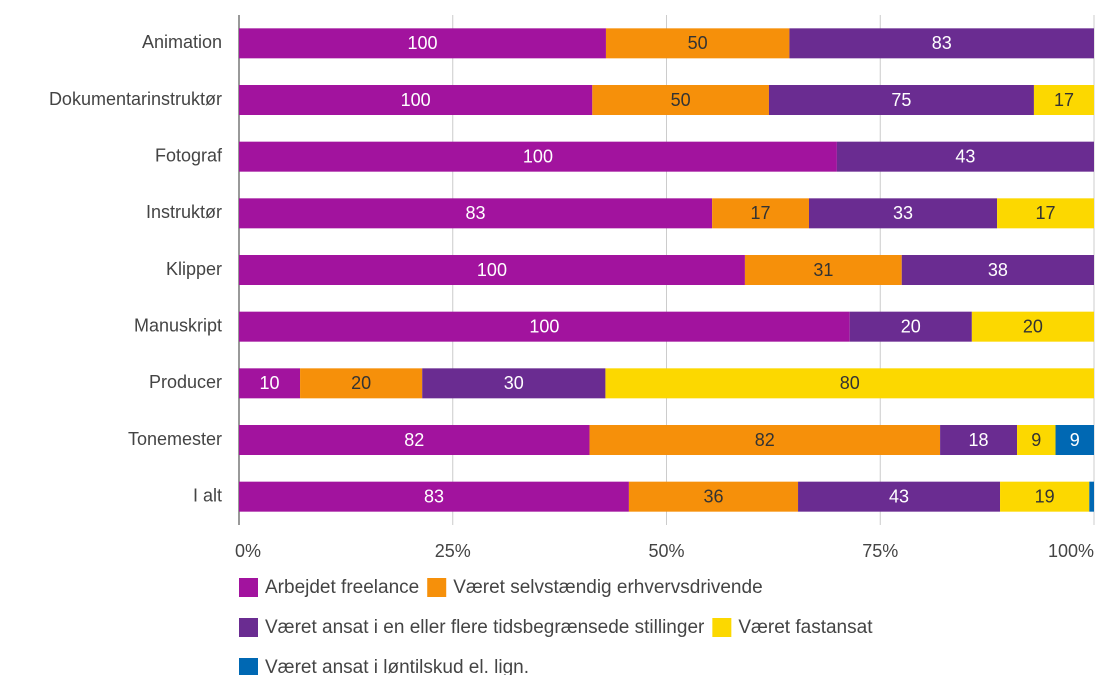  What do you see at coordinates (135, 99) in the screenshot?
I see `y-tick-label: Dokumentarinstruktør` at bounding box center [135, 99].